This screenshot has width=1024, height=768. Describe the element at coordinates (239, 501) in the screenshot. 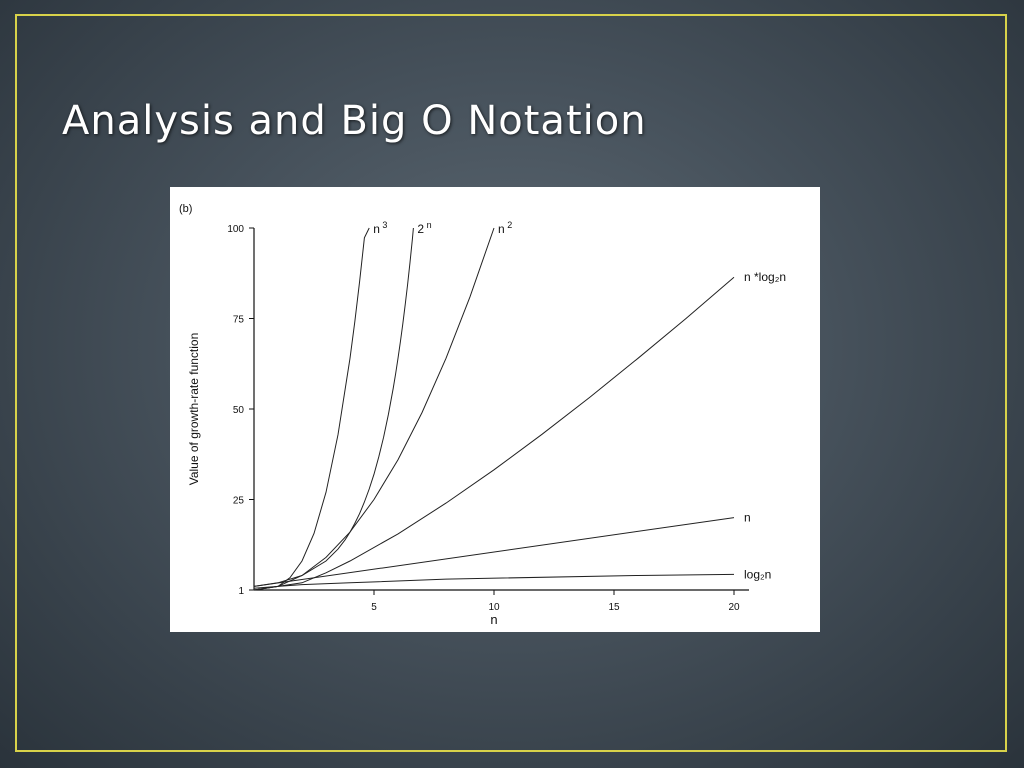

I see `y-tick-label: 25` at that location.